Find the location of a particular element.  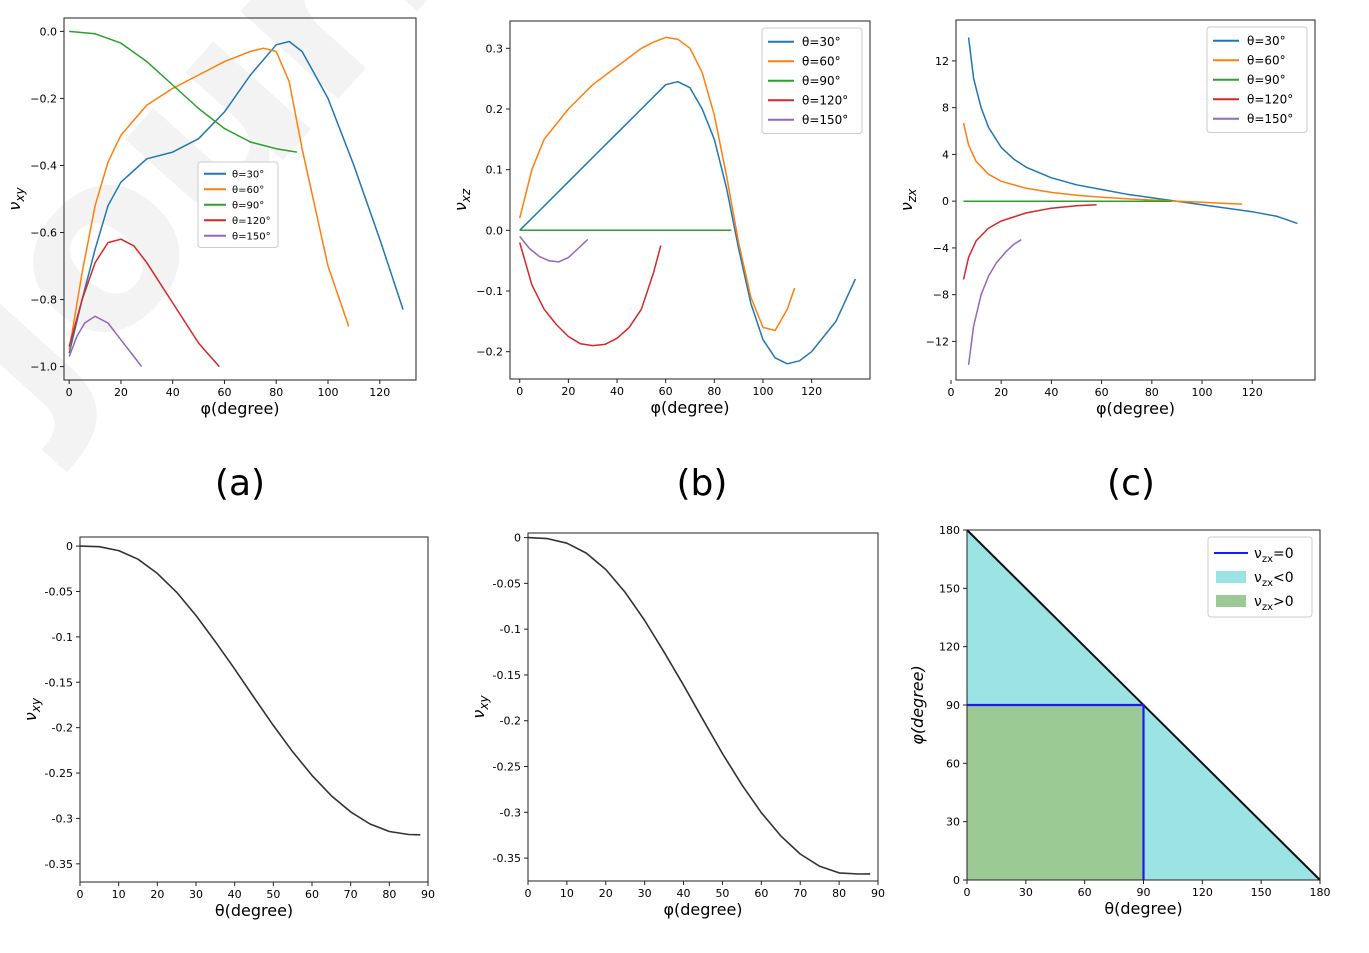

legend-label: νzx=0 is located at coordinates (1274, 555).